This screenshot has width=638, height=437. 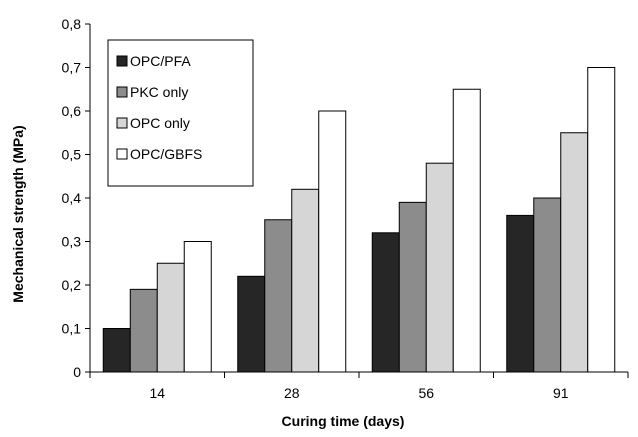 I want to click on legend-label: PKC only, so click(x=159, y=92).